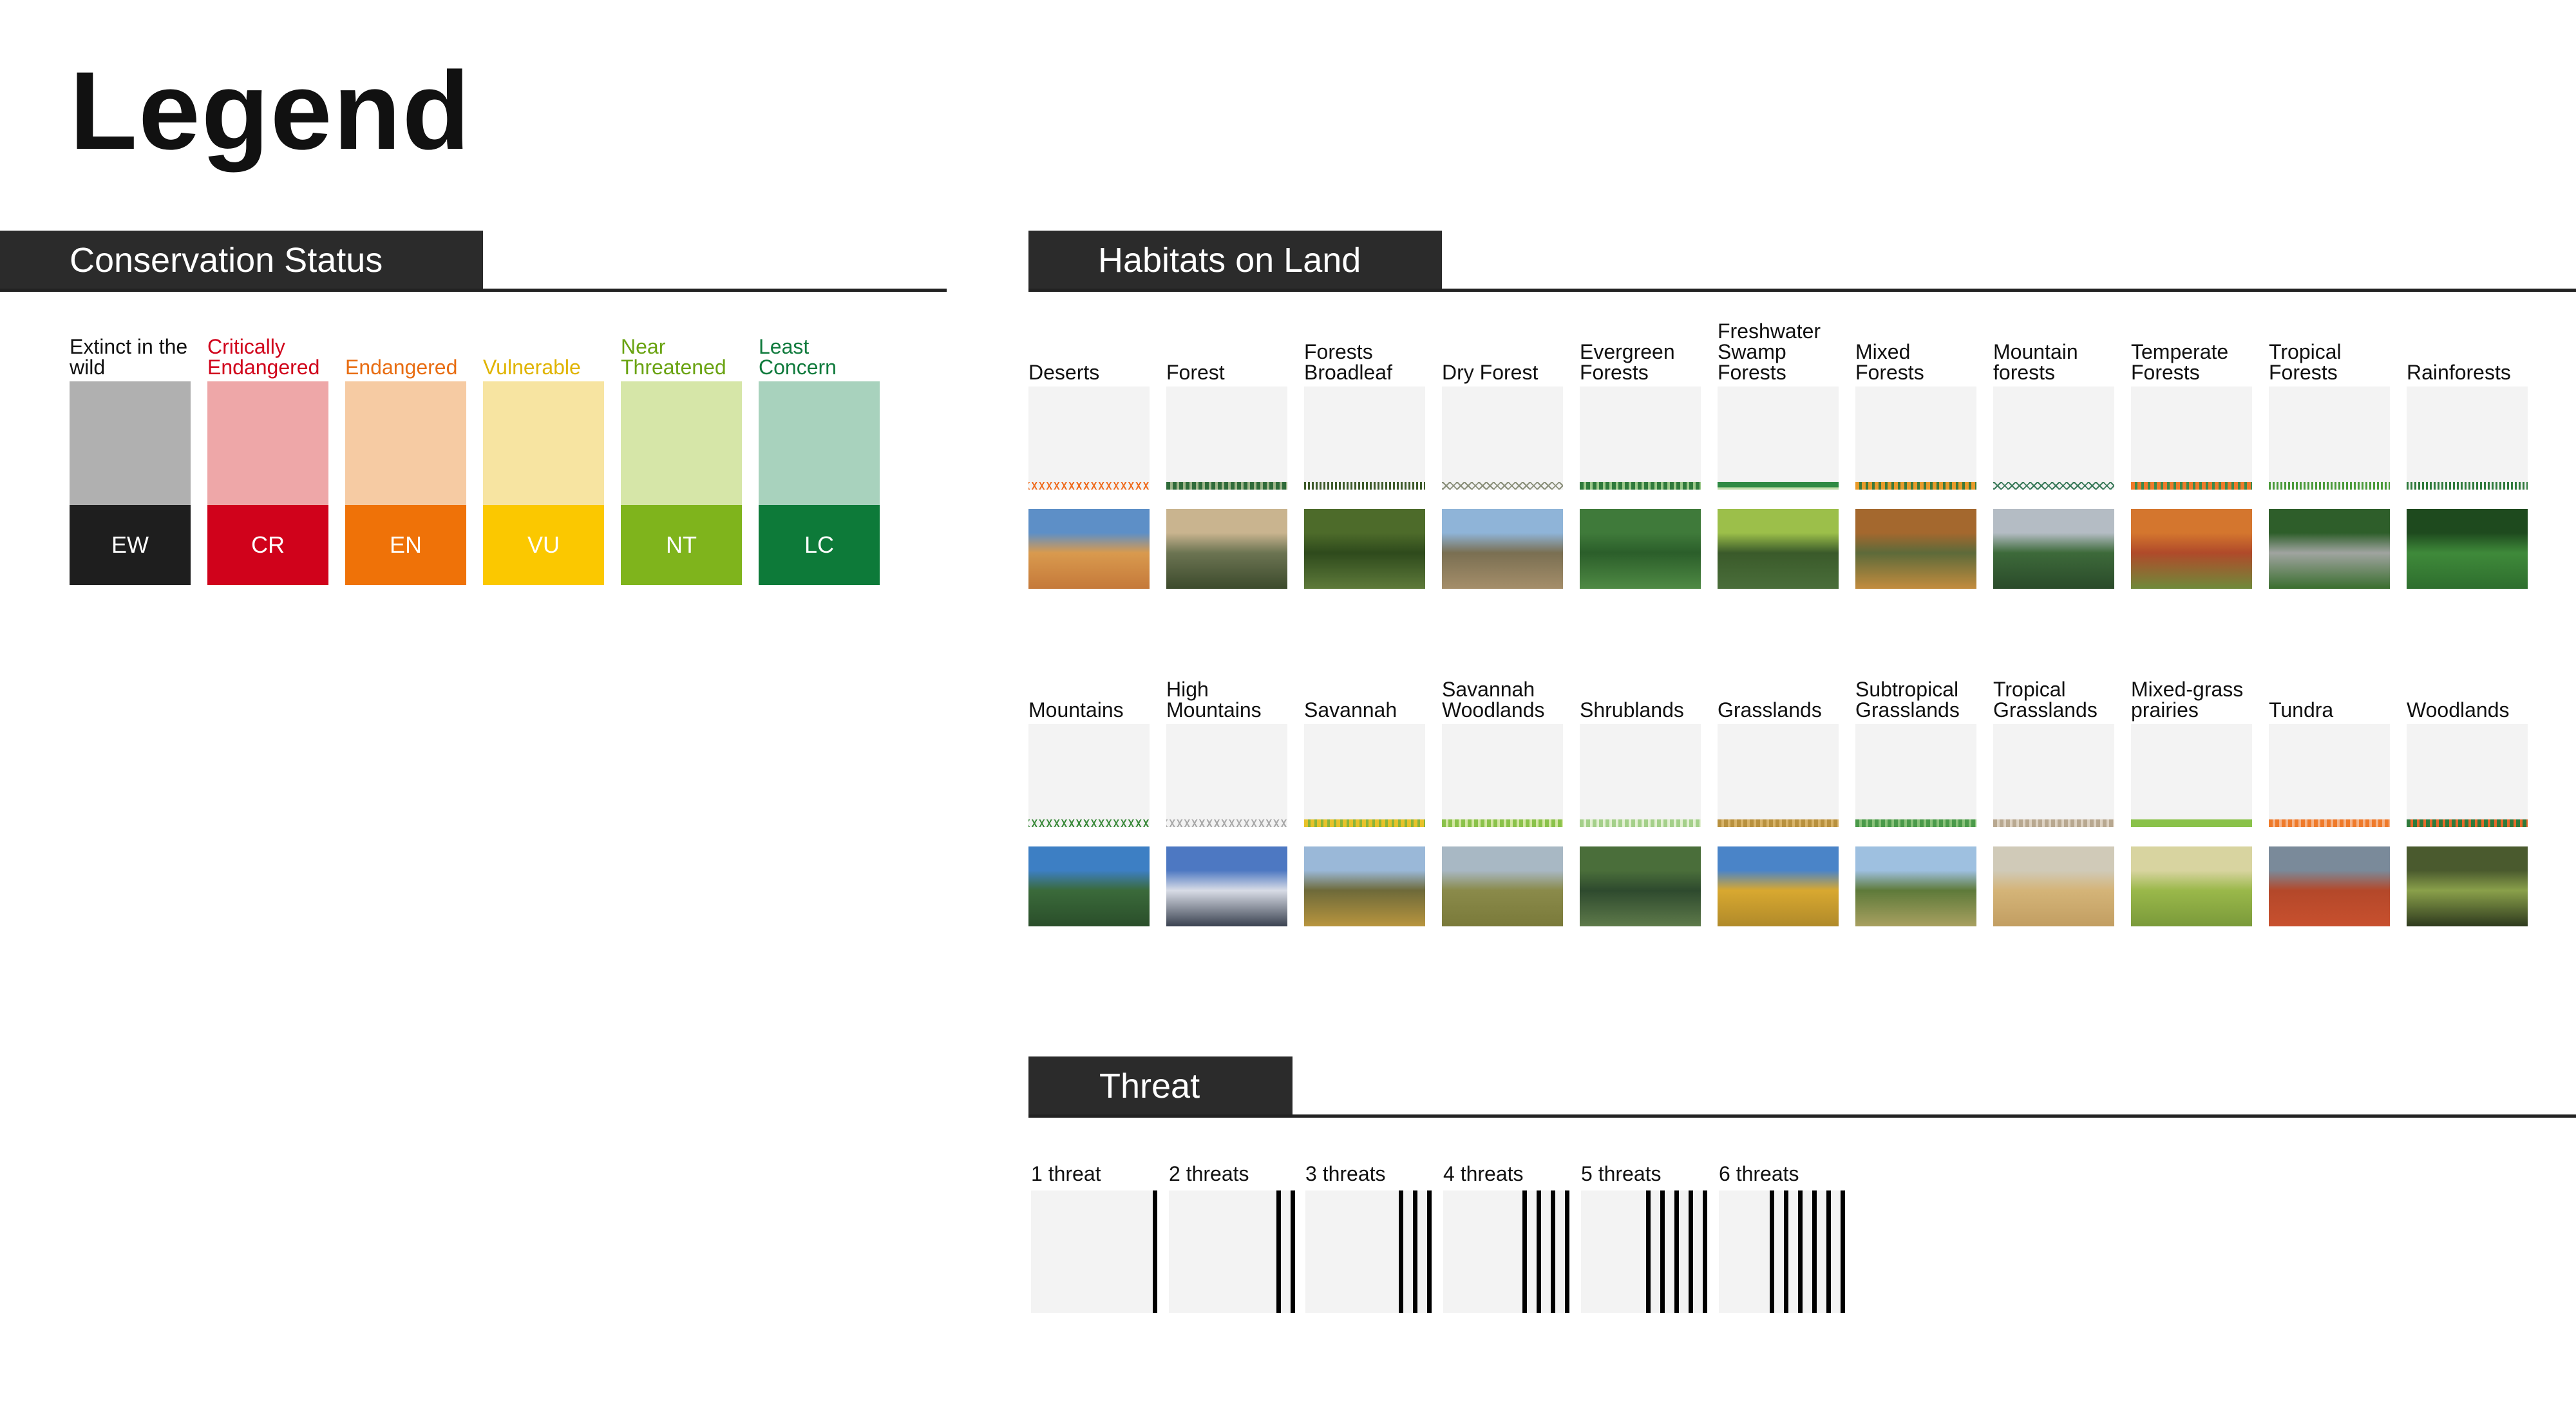 Image resolution: width=2576 pixels, height=1405 pixels. What do you see at coordinates (130, 545) in the screenshot?
I see `status-code-badge: EW` at bounding box center [130, 545].